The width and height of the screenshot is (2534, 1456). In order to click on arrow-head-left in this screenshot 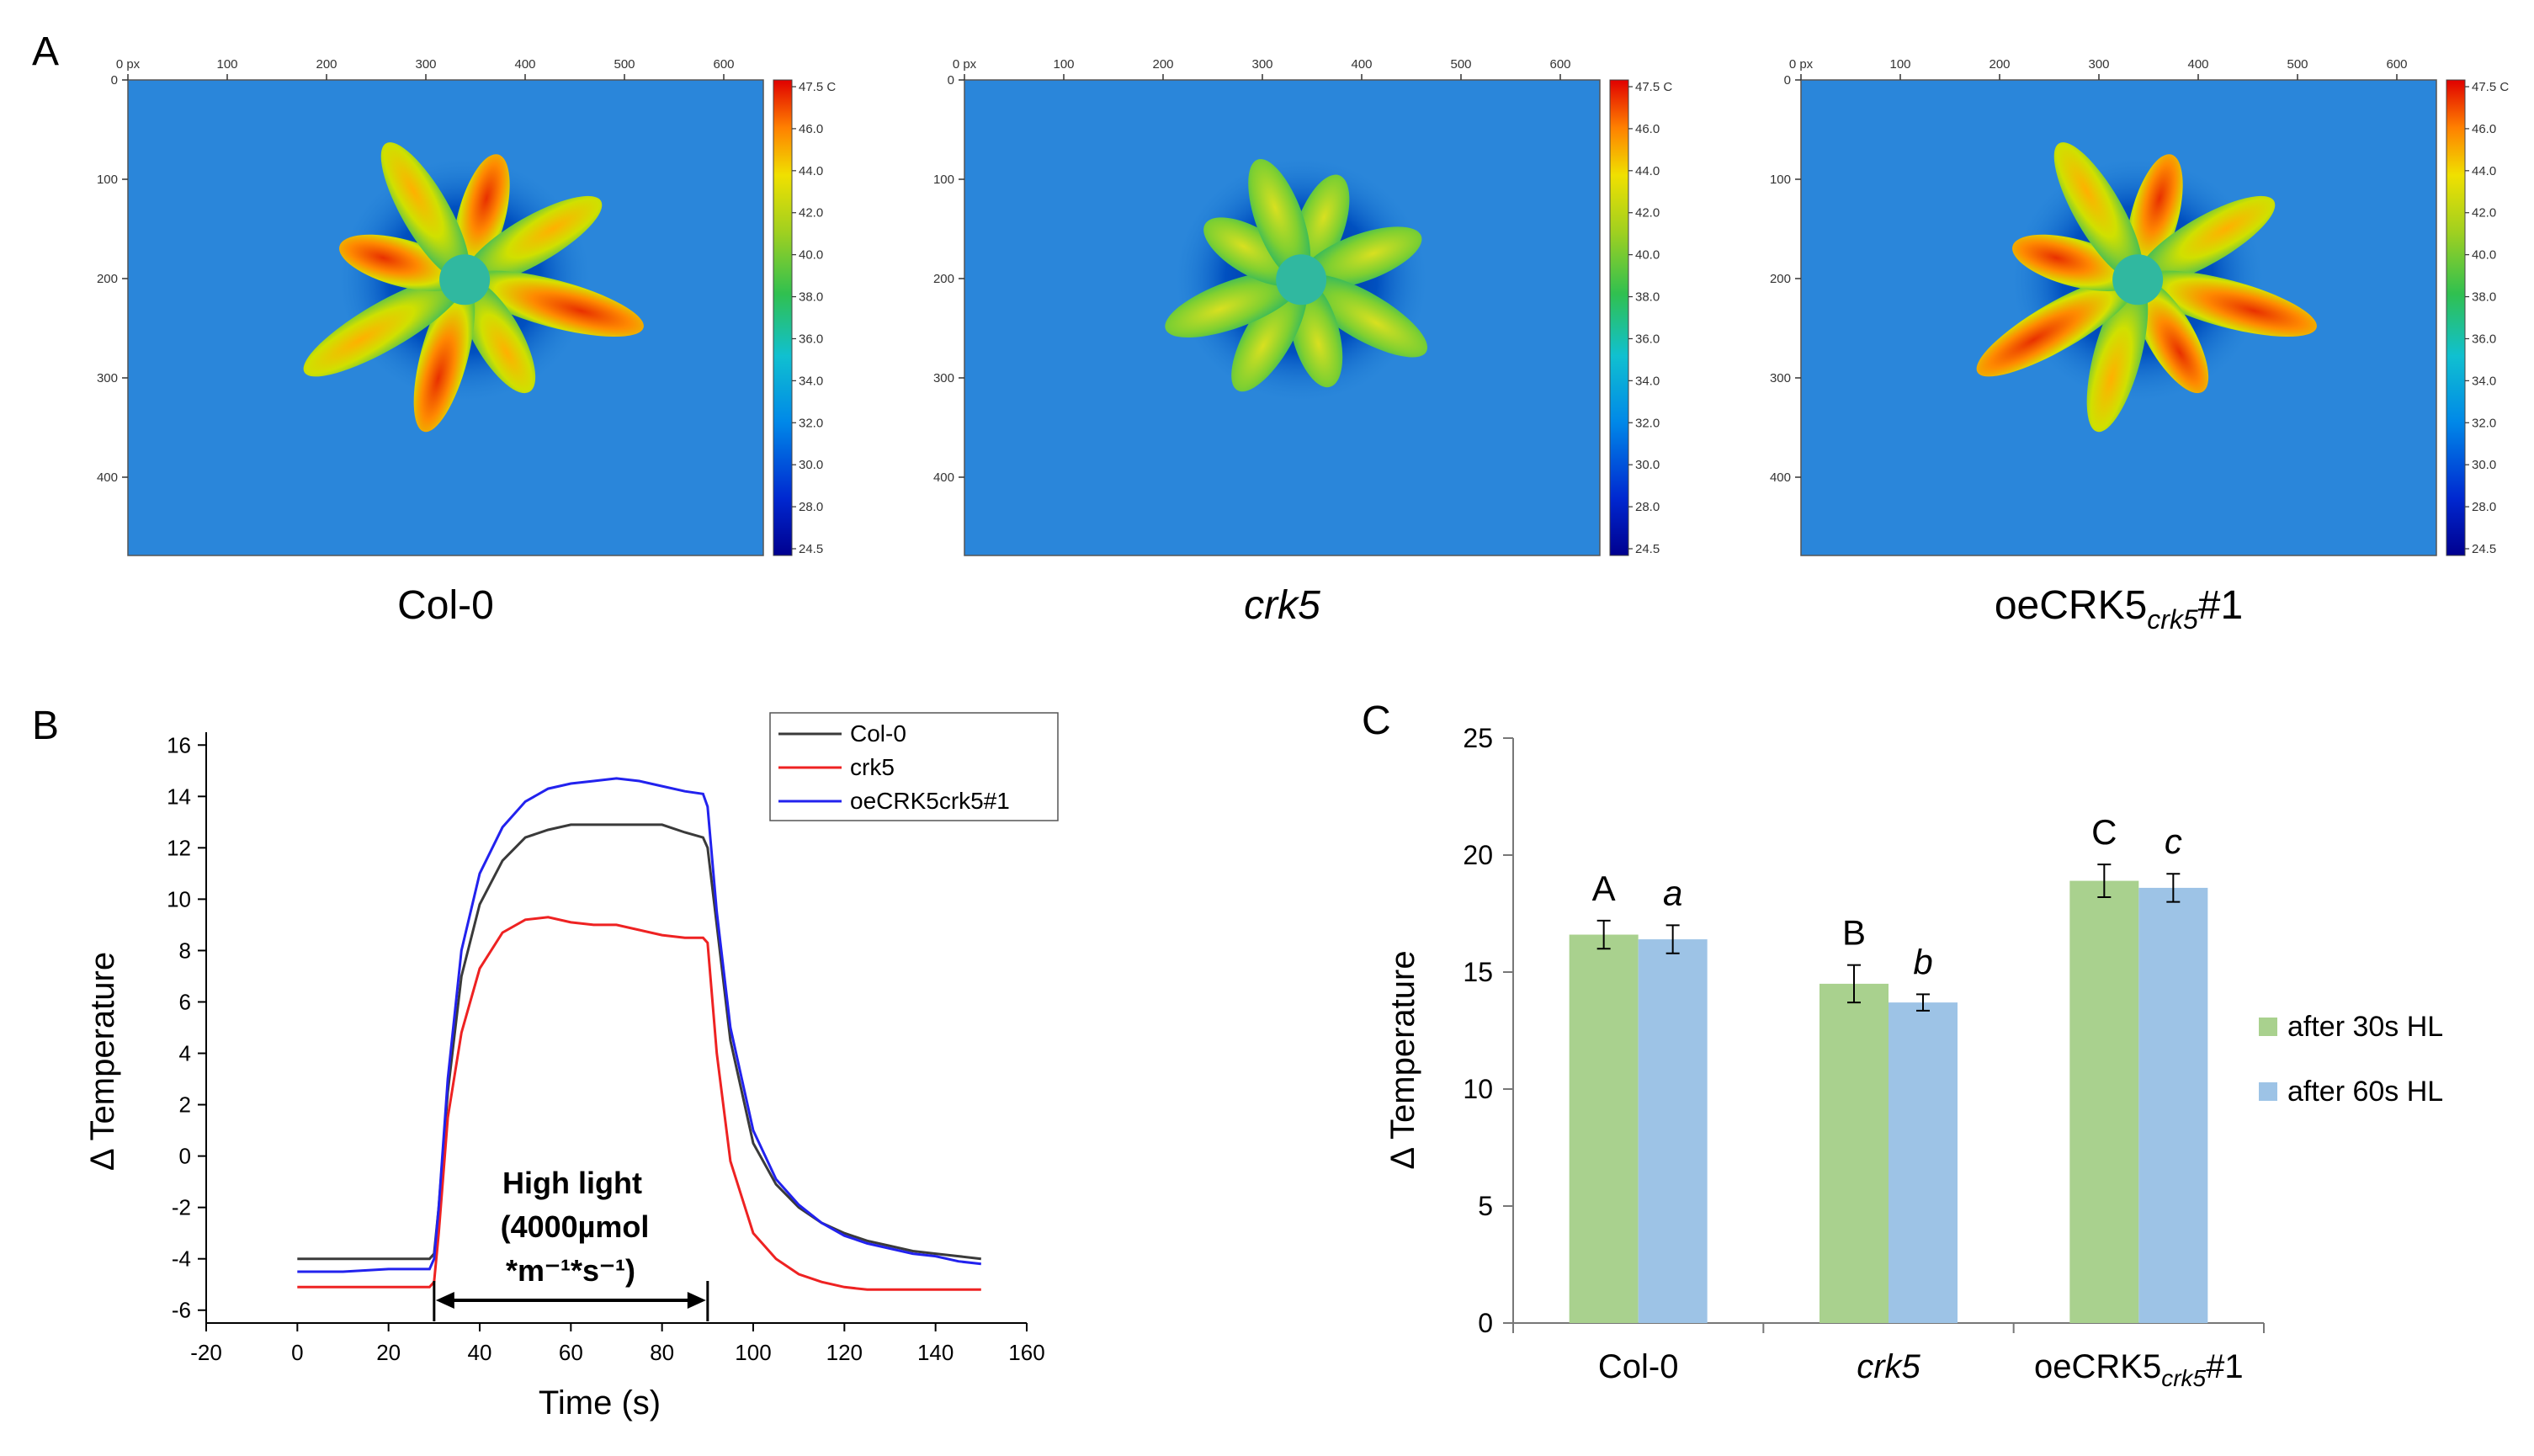, I will do `click(444, 1300)`.